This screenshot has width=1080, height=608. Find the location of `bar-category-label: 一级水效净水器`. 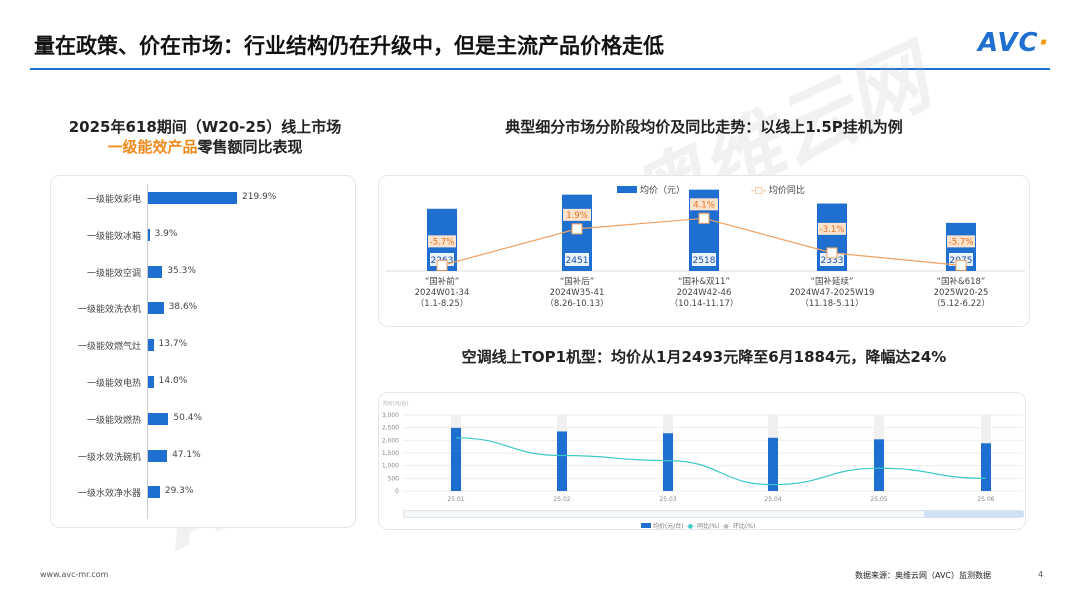

bar-category-label: 一级水效净水器 is located at coordinates (109, 494).